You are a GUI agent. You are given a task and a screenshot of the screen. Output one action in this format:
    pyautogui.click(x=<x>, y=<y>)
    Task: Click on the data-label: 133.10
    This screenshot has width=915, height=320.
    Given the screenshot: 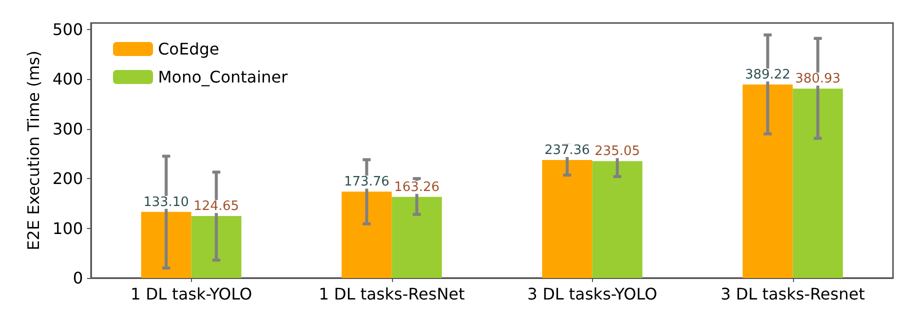 What is the action you would take?
    pyautogui.click(x=166, y=202)
    